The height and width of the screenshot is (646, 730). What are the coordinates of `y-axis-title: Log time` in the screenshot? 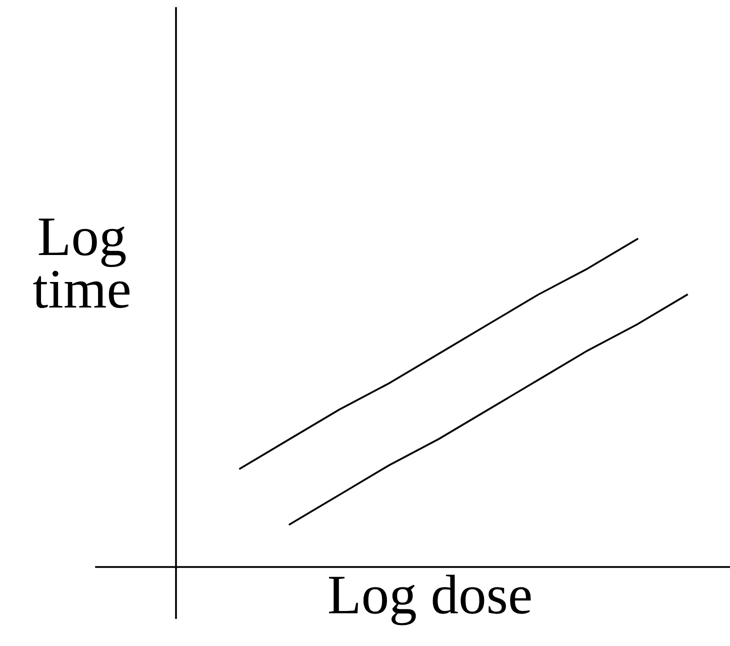 It's located at (81, 263).